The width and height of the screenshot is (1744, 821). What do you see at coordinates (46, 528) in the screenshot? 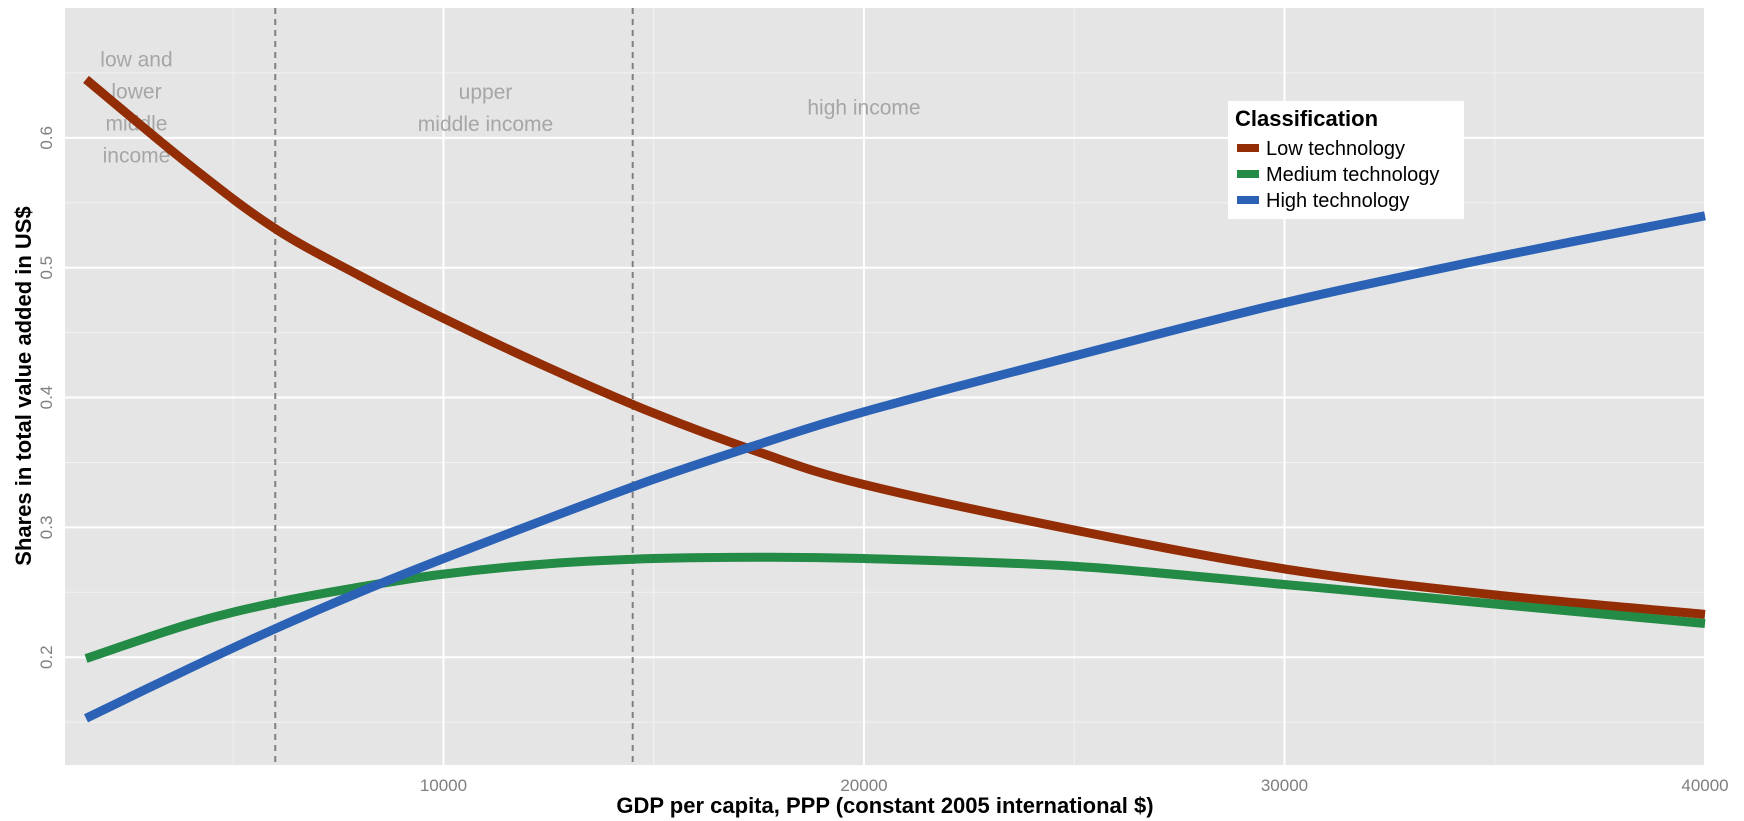
I see `y-tick-label: 0.3` at bounding box center [46, 528].